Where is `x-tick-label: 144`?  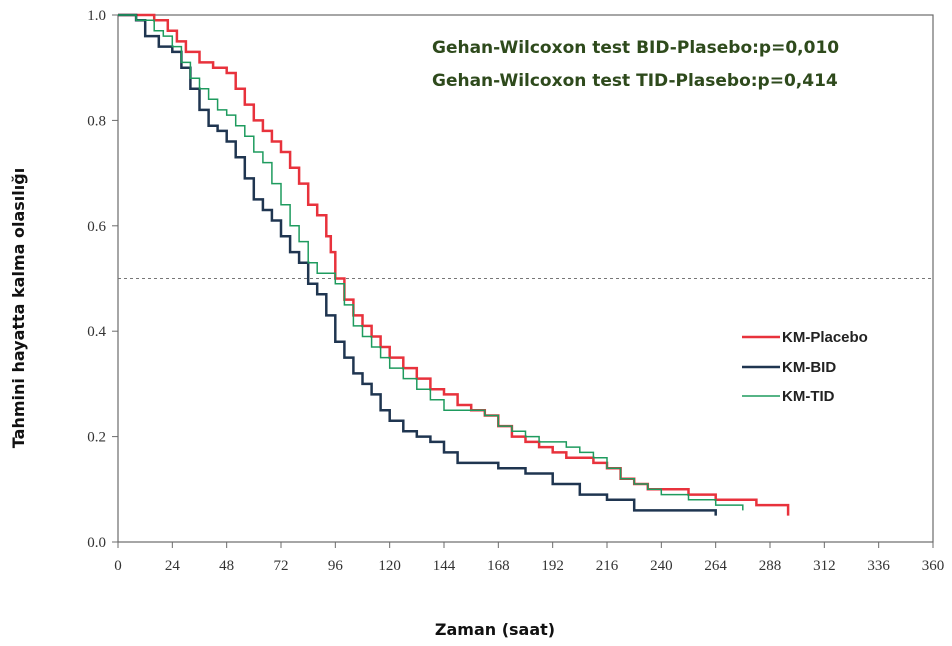 x-tick-label: 144 is located at coordinates (444, 566).